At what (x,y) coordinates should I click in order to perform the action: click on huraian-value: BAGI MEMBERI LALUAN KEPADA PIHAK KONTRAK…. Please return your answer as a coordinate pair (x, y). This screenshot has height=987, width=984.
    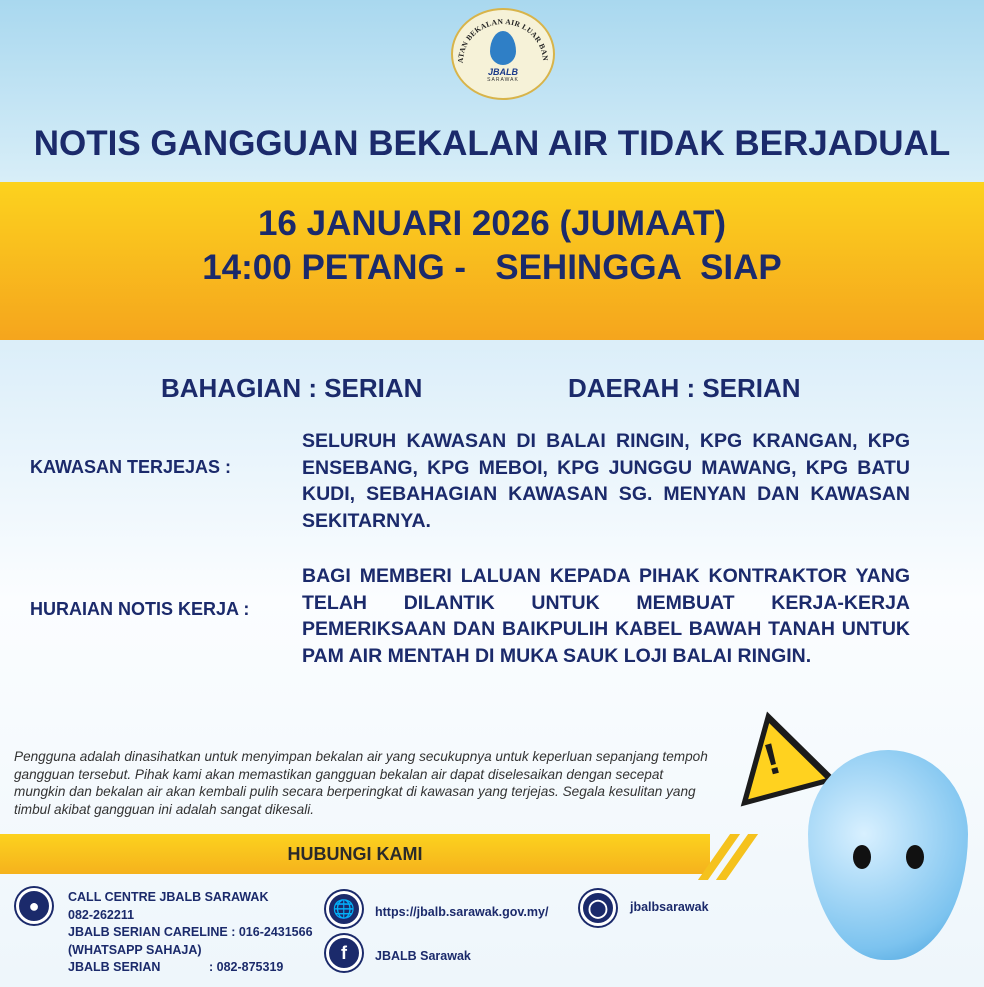
    Looking at the image, I should click on (606, 616).